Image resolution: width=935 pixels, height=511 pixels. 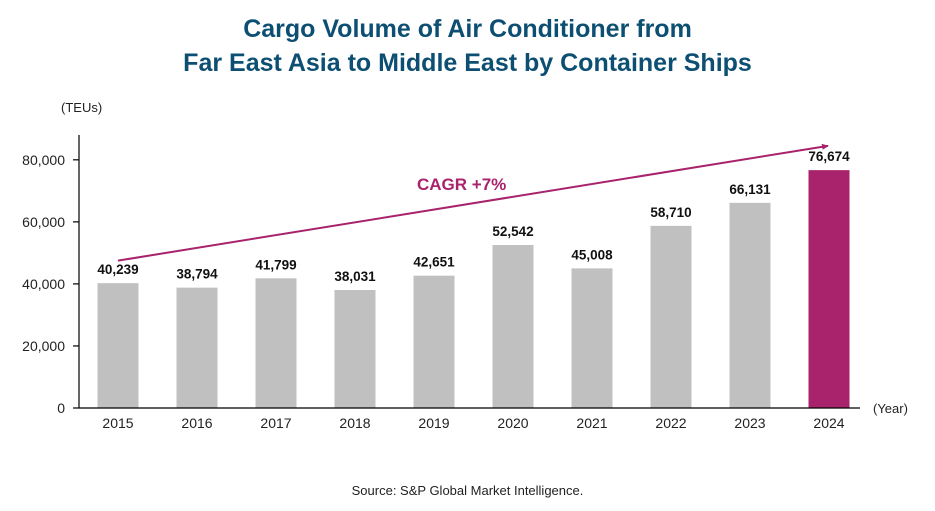 I want to click on bar-2024, so click(x=829, y=289).